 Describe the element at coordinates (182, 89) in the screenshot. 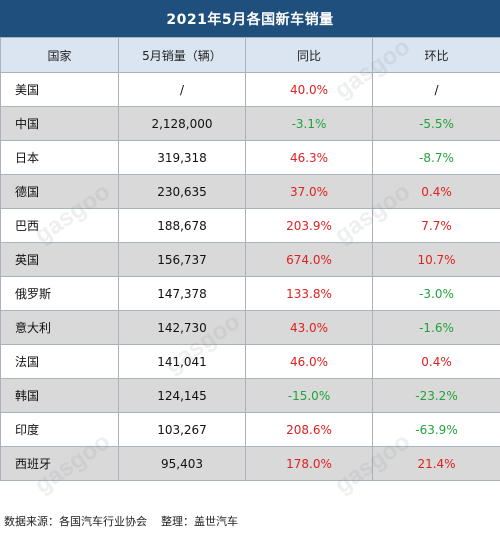

I see `cell-sales: /` at that location.